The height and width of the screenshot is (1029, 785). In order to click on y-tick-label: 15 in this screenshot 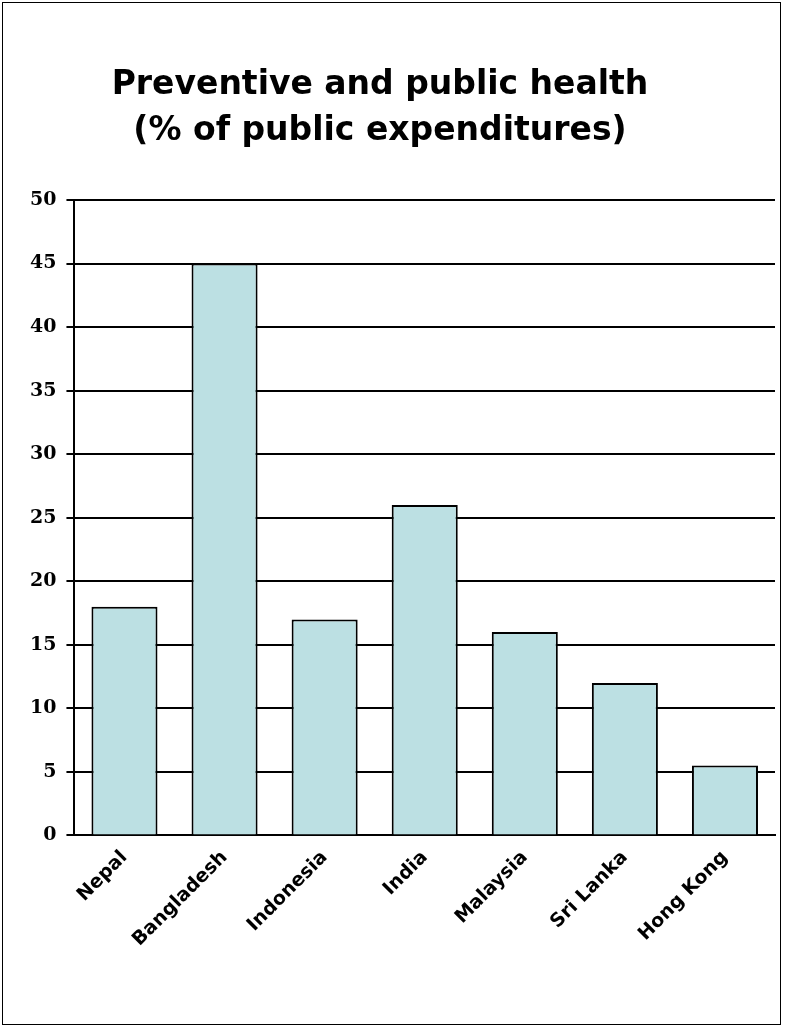, I will do `click(43, 642)`.